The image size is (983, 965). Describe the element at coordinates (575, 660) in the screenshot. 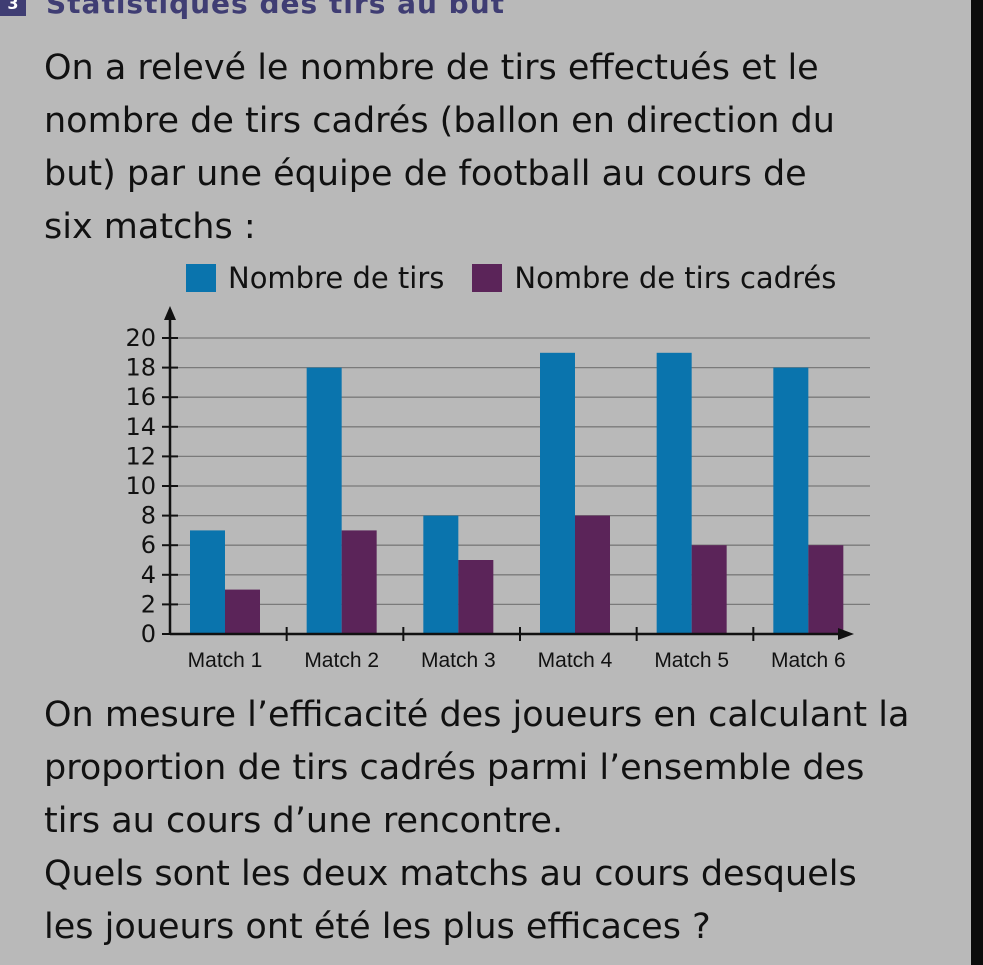

I see `x-tick-label: Match 4` at that location.